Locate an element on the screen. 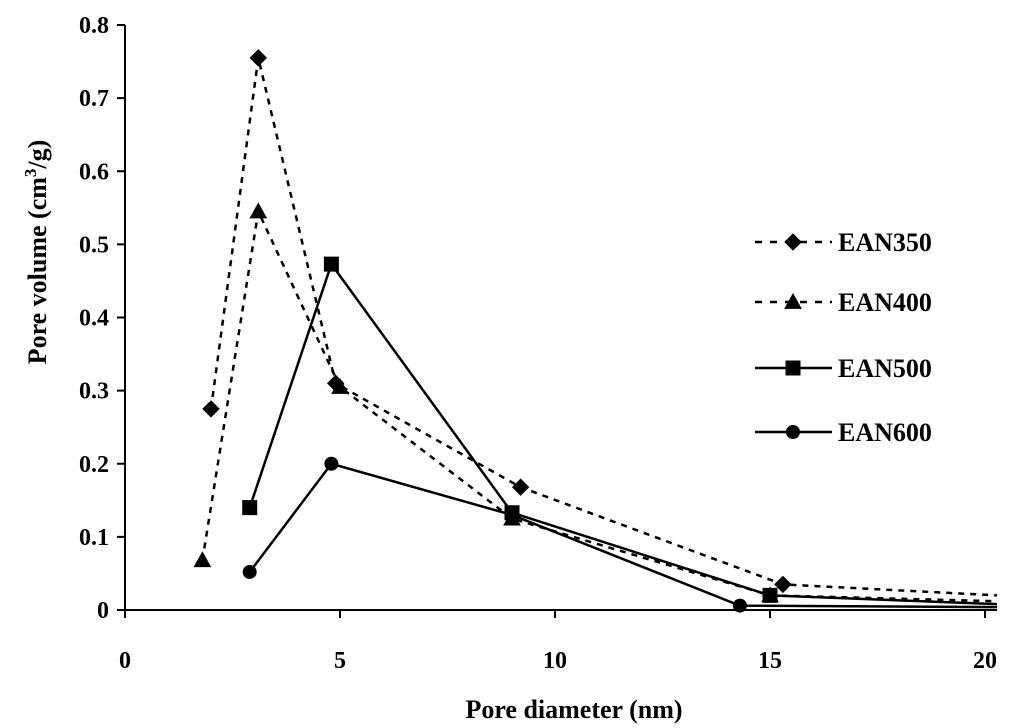 The image size is (1010, 728). y-tick-label: 0.5 is located at coordinates (94, 245).